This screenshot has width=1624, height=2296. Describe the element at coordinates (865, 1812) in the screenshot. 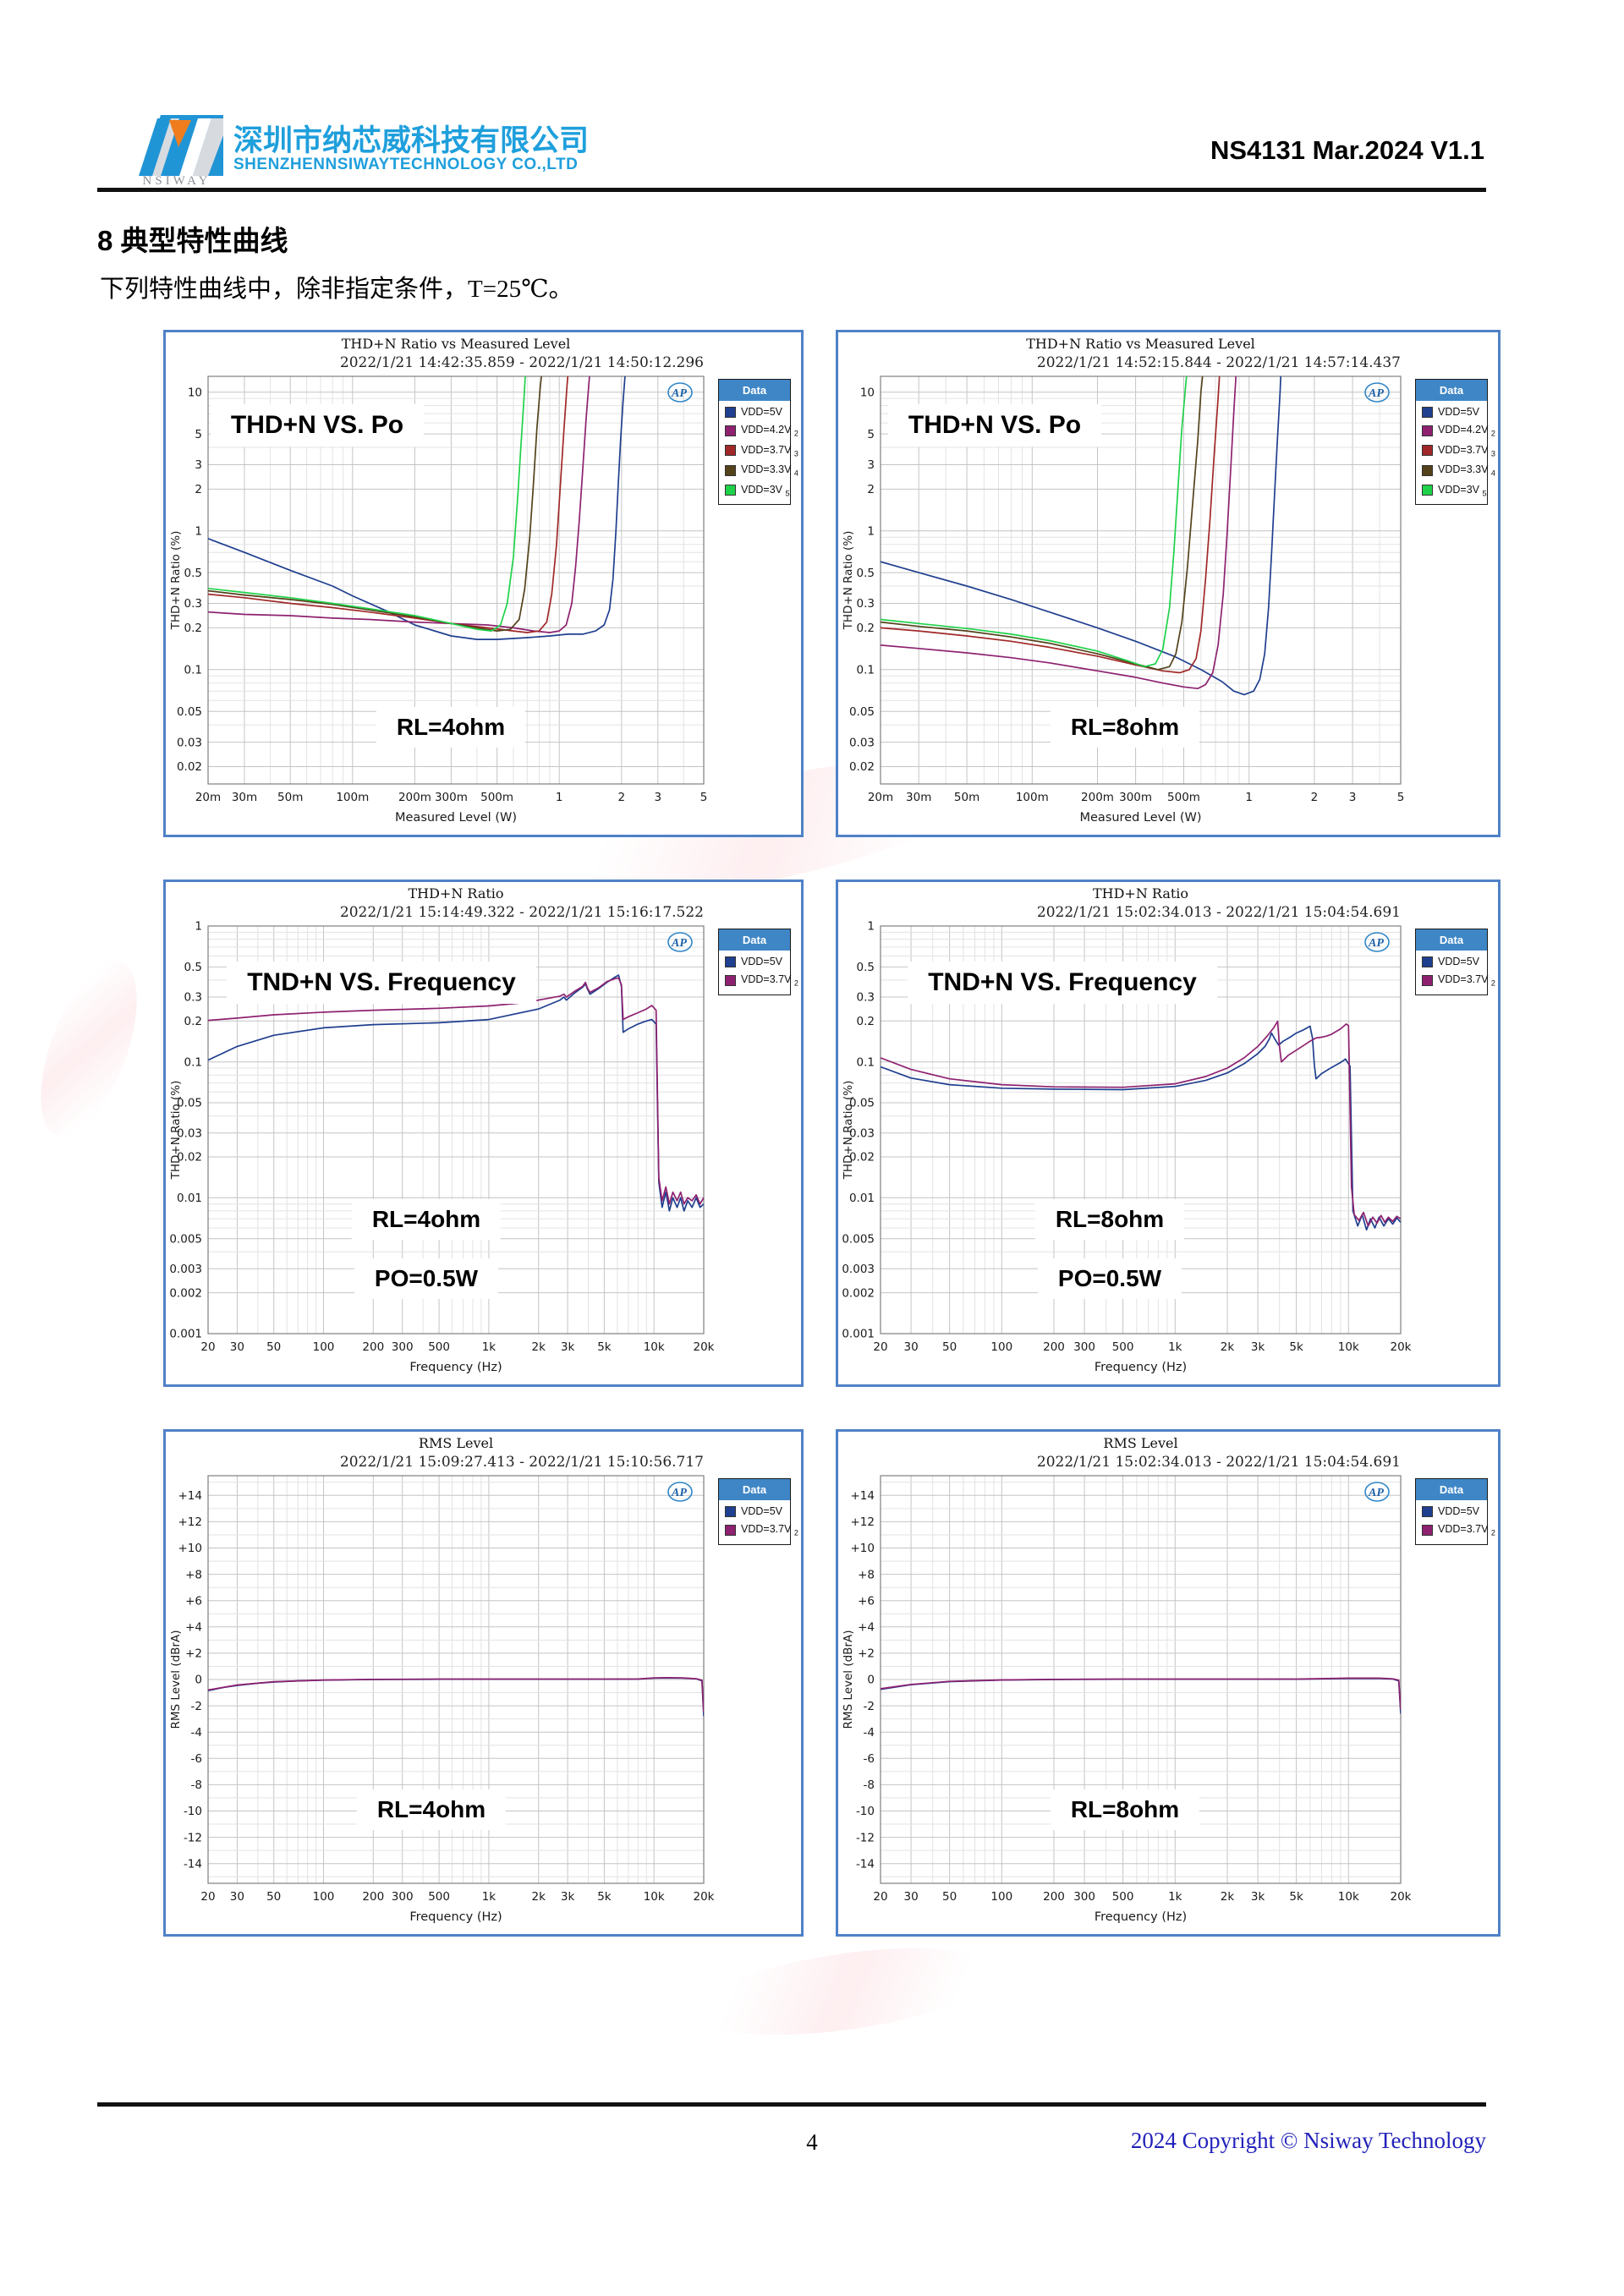

I see `svg-text: -10` at that location.